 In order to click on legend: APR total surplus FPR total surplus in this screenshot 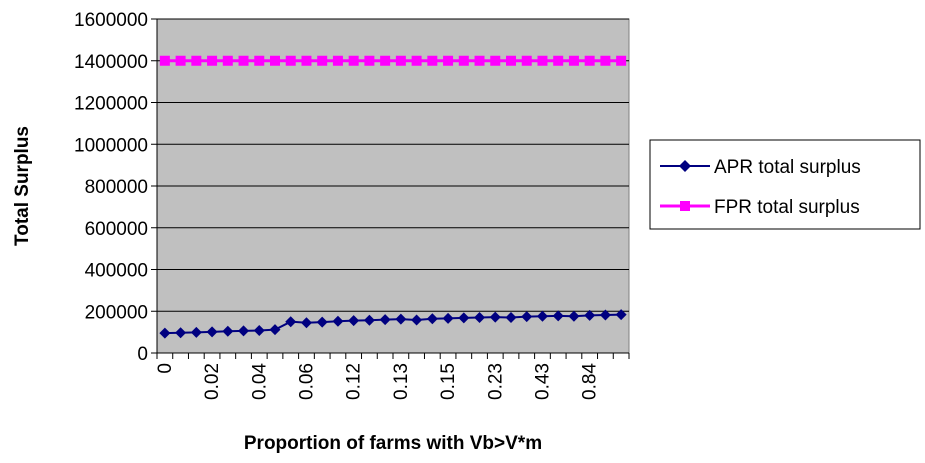, I will do `click(785, 184)`.